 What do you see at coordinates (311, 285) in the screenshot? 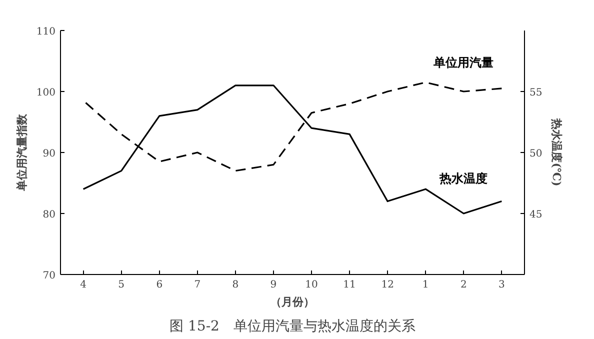
I see `x-tick-label: 10` at bounding box center [311, 285].